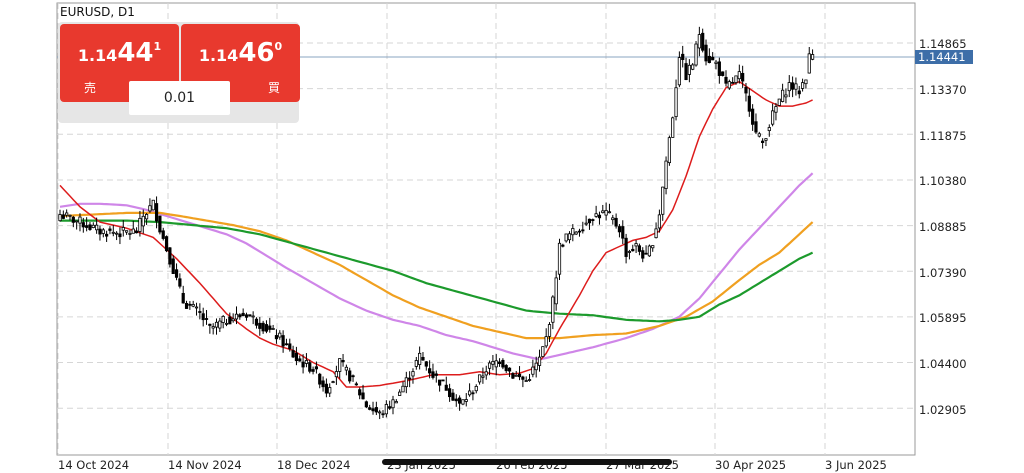 This screenshot has height=473, width=1024. Describe the element at coordinates (314, 465) in the screenshot. I see `x-tick-label: 18 Dec 2024` at that location.